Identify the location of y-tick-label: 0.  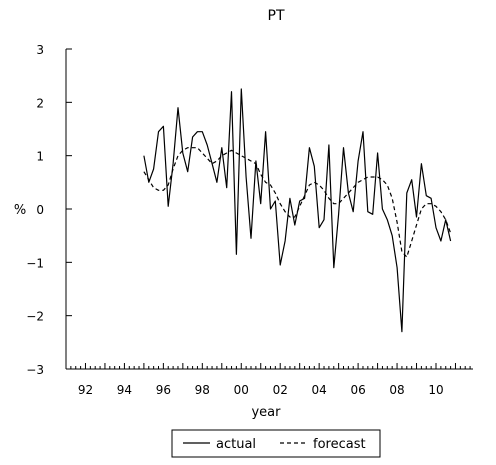
(40, 210).